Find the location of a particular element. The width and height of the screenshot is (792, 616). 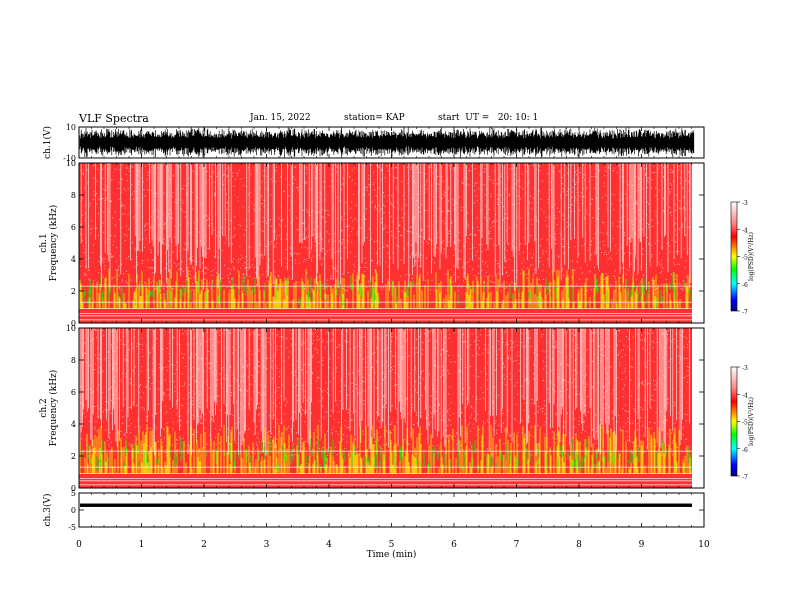

ch1-spectrogram-ytick-label: 8 is located at coordinates (73, 195).